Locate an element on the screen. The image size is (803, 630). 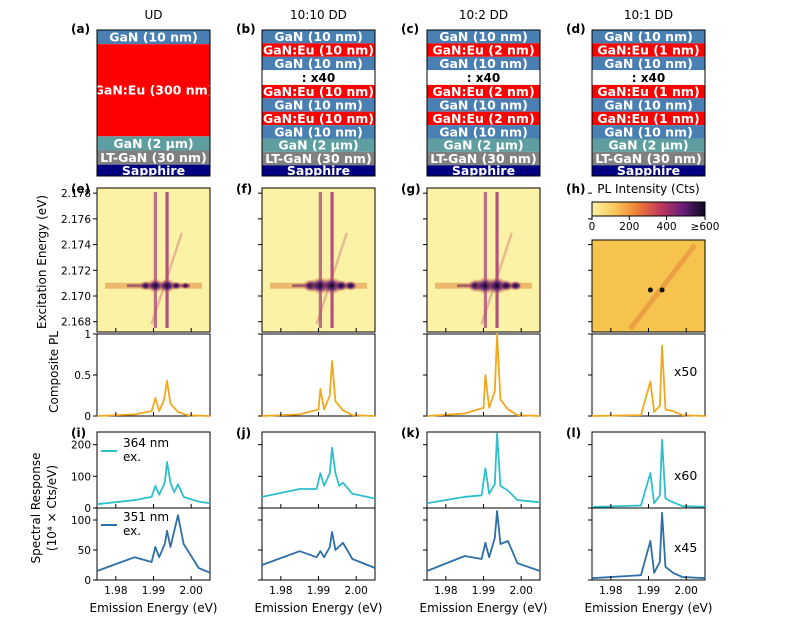
panel-tag: (i) is located at coordinates (78, 433).